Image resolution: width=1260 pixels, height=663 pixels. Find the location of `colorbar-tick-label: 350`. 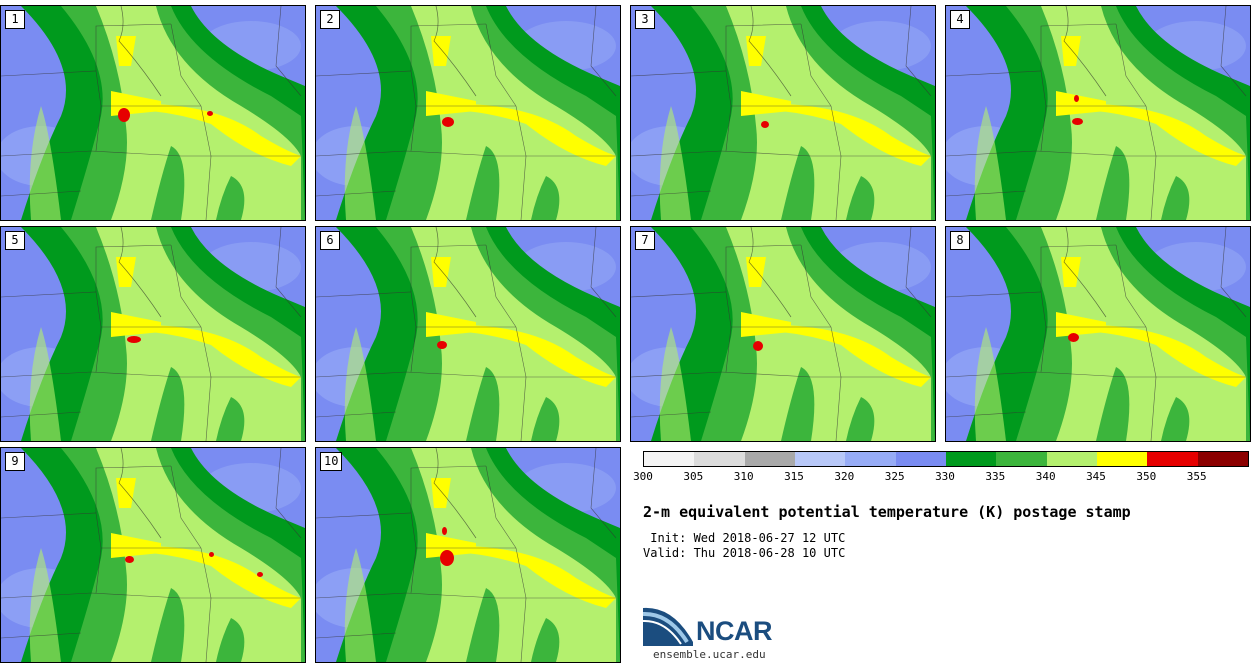

colorbar-tick-label: 350 is located at coordinates (1146, 476).